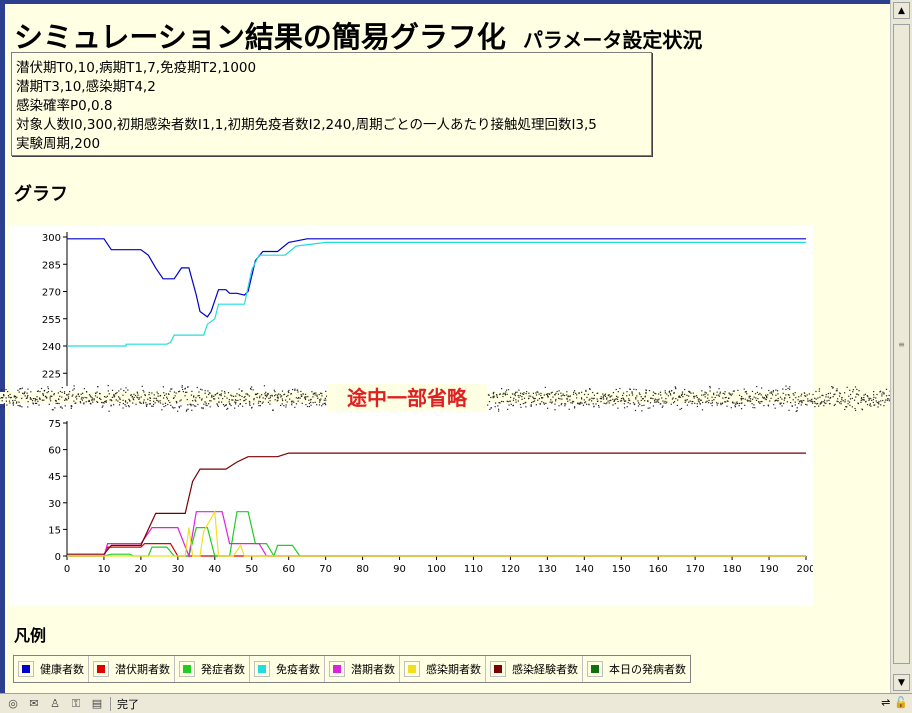 The height and width of the screenshot is (713, 912). Describe the element at coordinates (76, 703) in the screenshot. I see `key-icon: ⚿` at that location.